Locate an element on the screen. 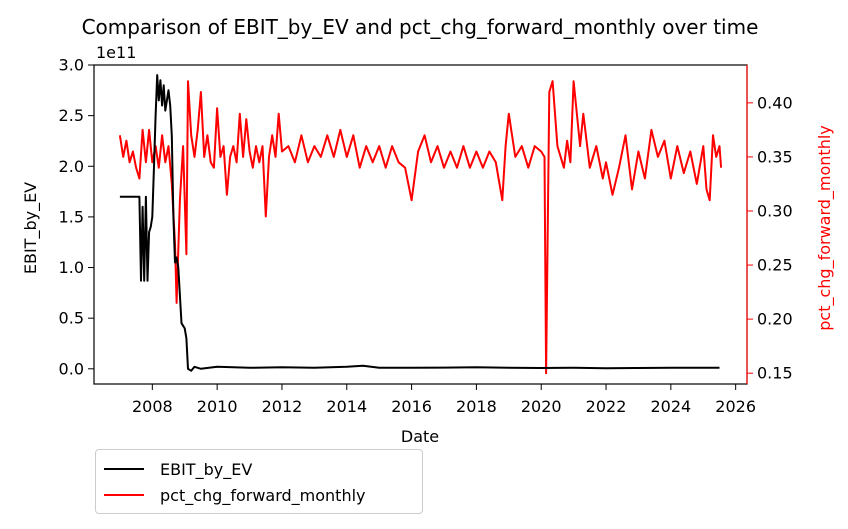 The image size is (848, 529). x-tick-label: 2018 is located at coordinates (476, 406).